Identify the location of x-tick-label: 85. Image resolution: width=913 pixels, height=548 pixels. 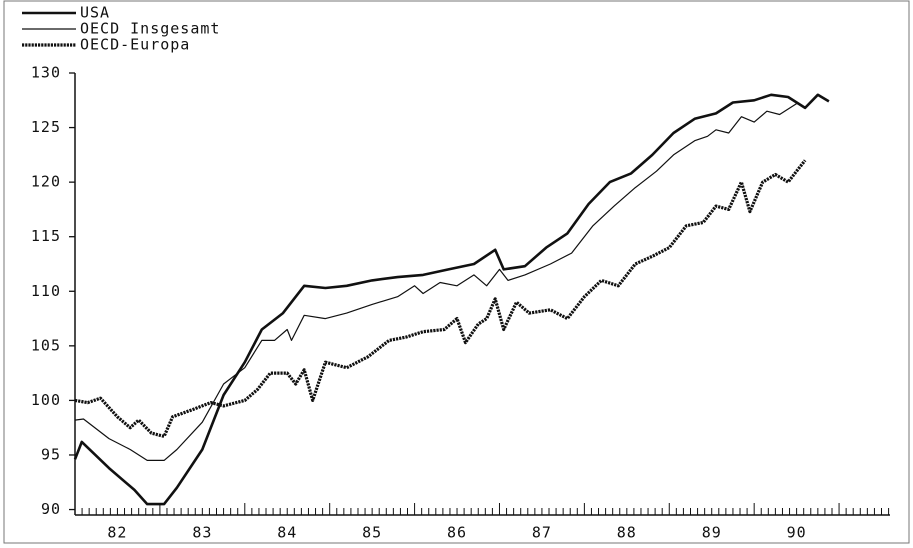
(372, 533).